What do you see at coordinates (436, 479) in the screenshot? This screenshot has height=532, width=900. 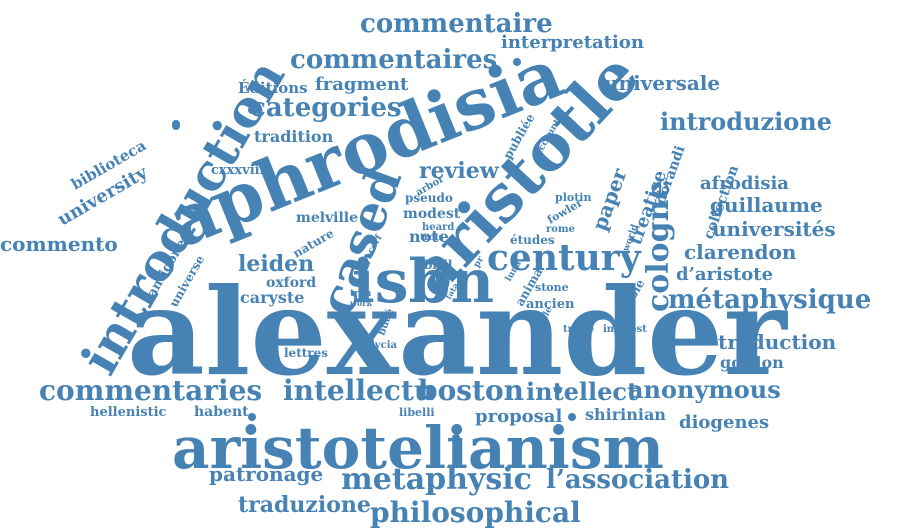 I see `word-metaphysic: metaphysic` at bounding box center [436, 479].